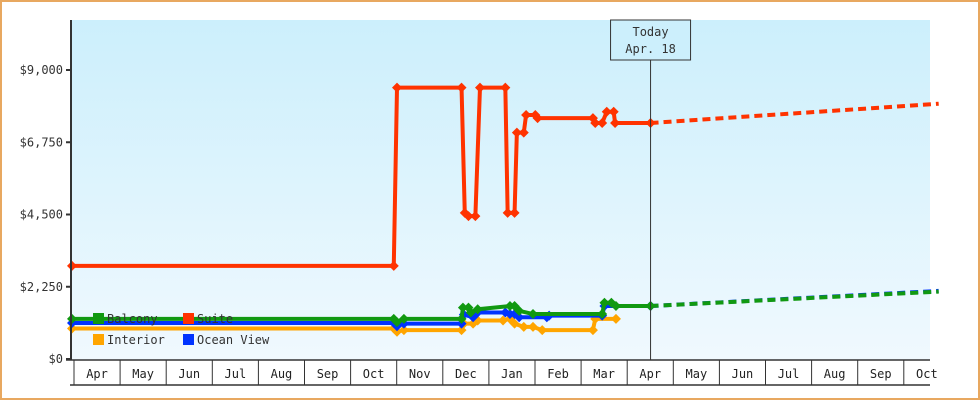 The image size is (980, 400). What do you see at coordinates (650, 49) in the screenshot?
I see `today-date: Apr. 18` at bounding box center [650, 49].